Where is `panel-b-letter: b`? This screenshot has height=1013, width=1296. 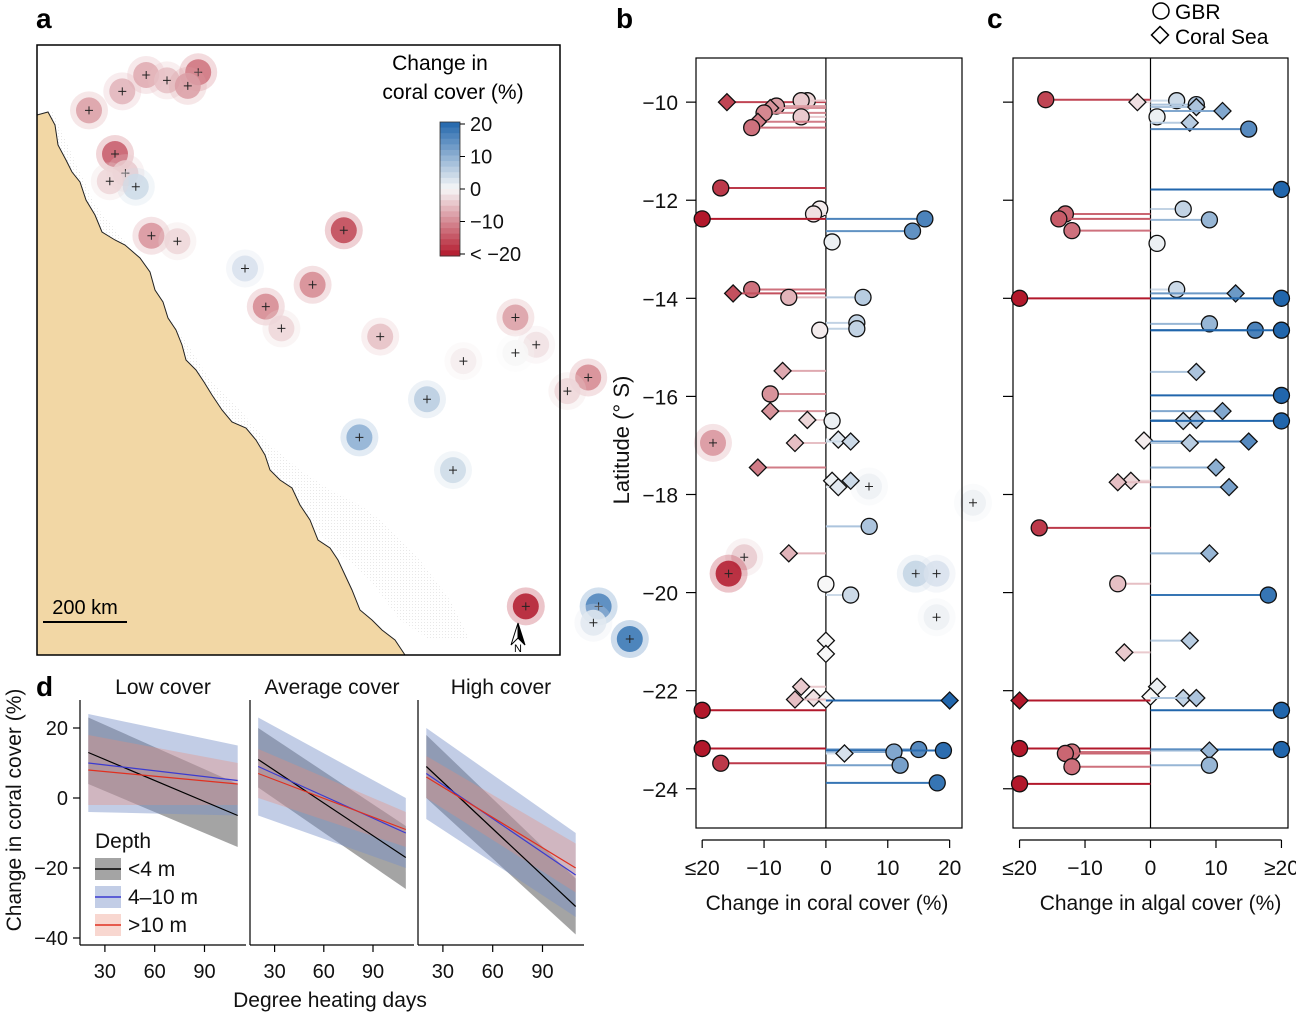 panel-b-letter: b is located at coordinates (624, 18).